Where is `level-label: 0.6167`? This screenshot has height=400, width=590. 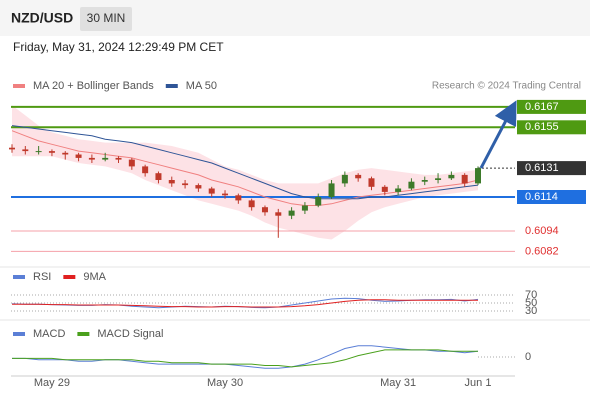 level-label: 0.6167 is located at coordinates (542, 107).